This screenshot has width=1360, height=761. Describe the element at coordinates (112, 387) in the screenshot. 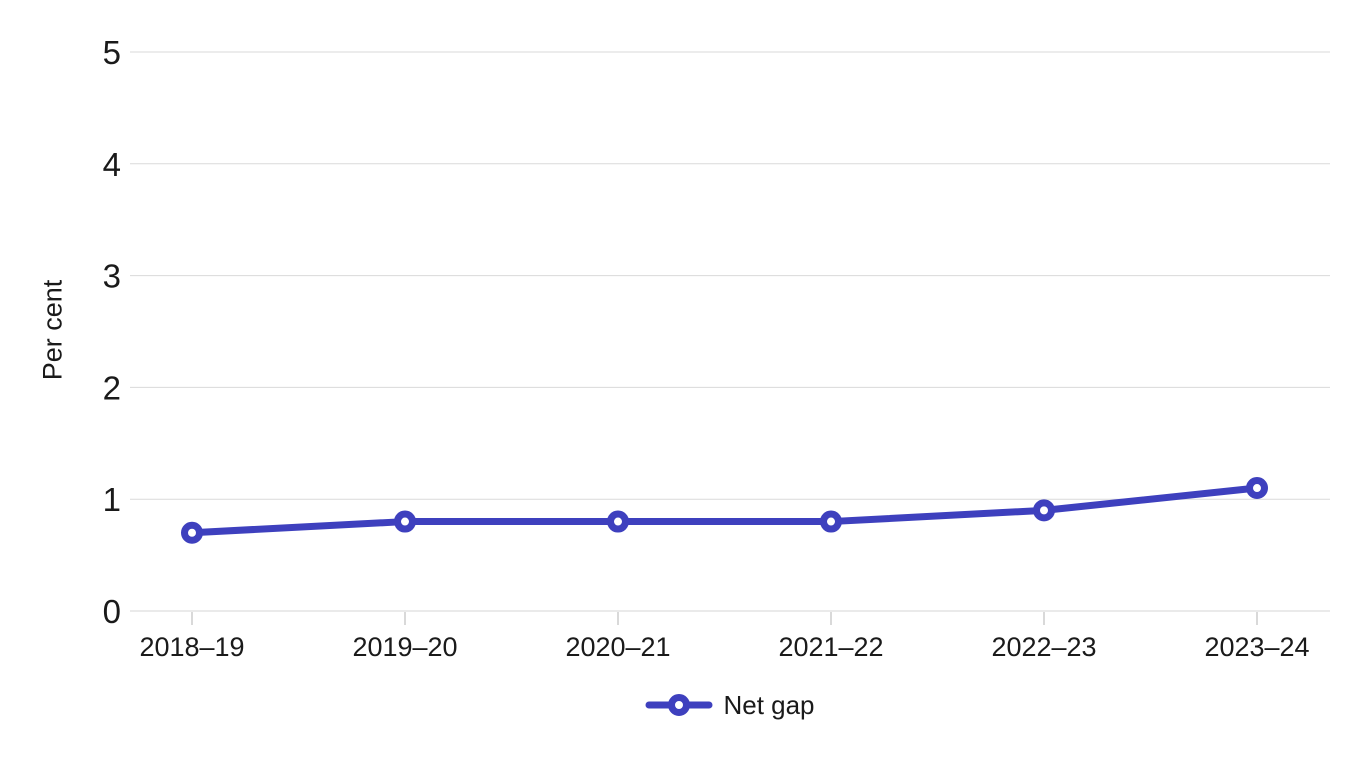

I see `y-tick-label: 2` at that location.